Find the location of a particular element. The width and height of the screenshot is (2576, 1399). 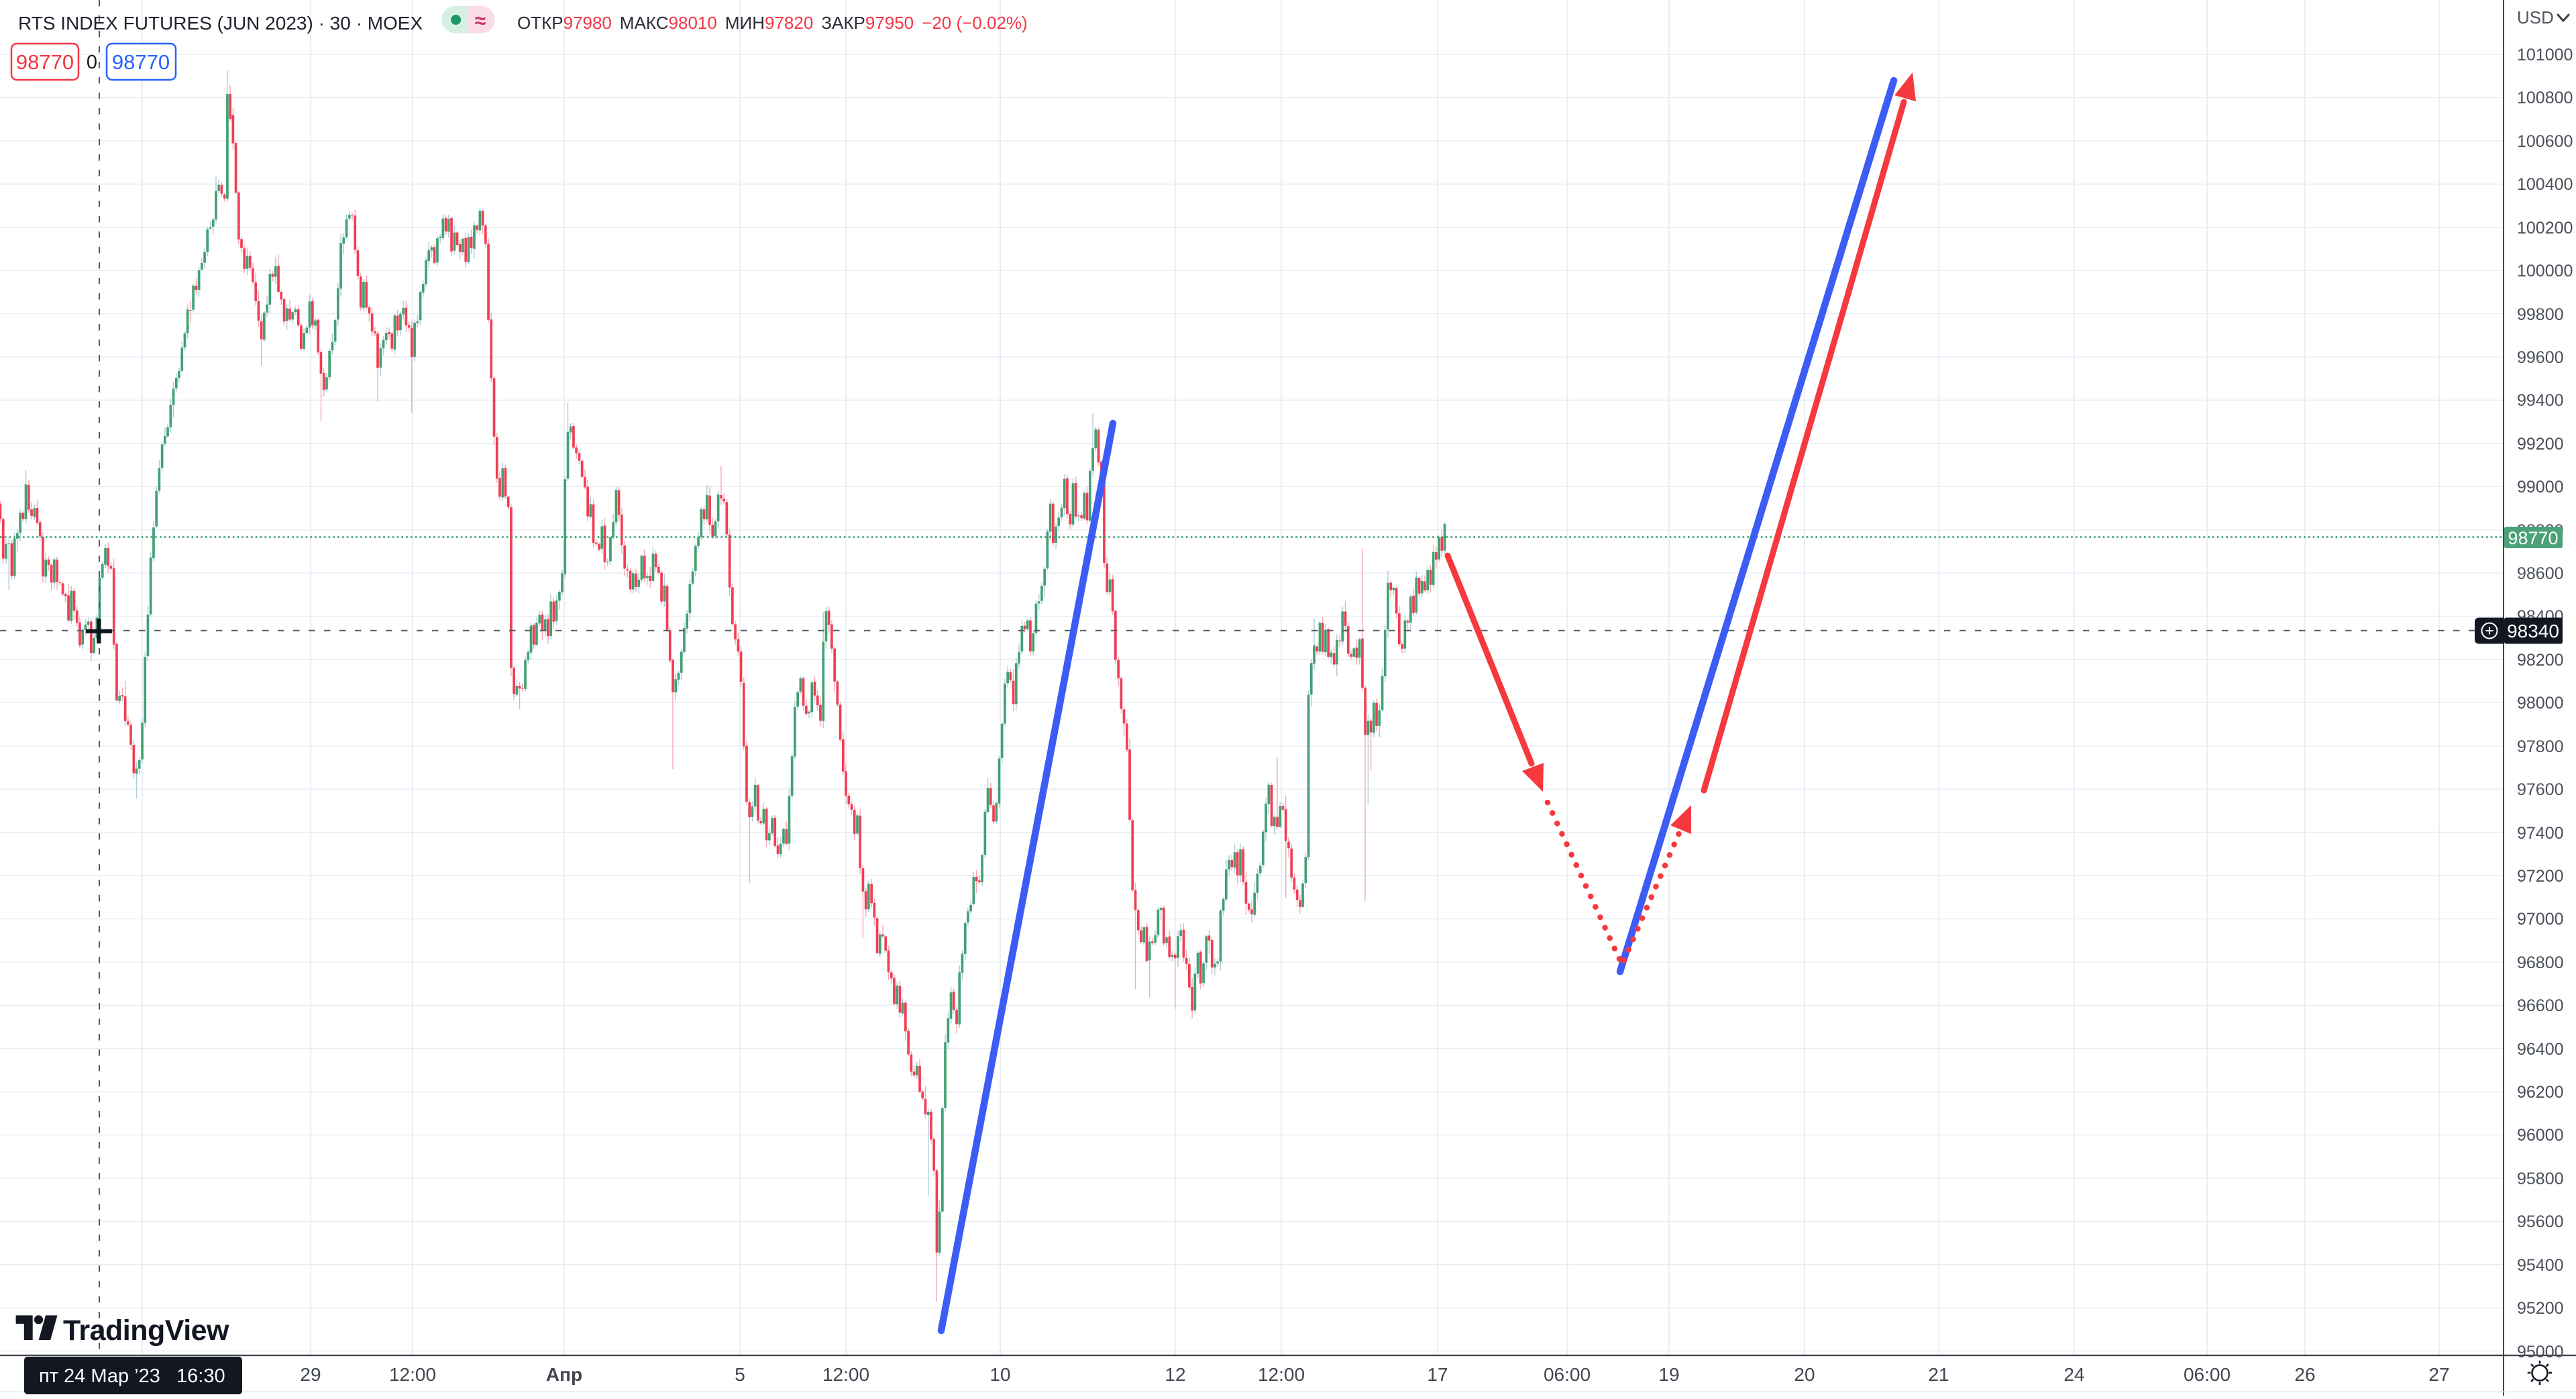

svg-text: 99600 is located at coordinates (2540, 357).